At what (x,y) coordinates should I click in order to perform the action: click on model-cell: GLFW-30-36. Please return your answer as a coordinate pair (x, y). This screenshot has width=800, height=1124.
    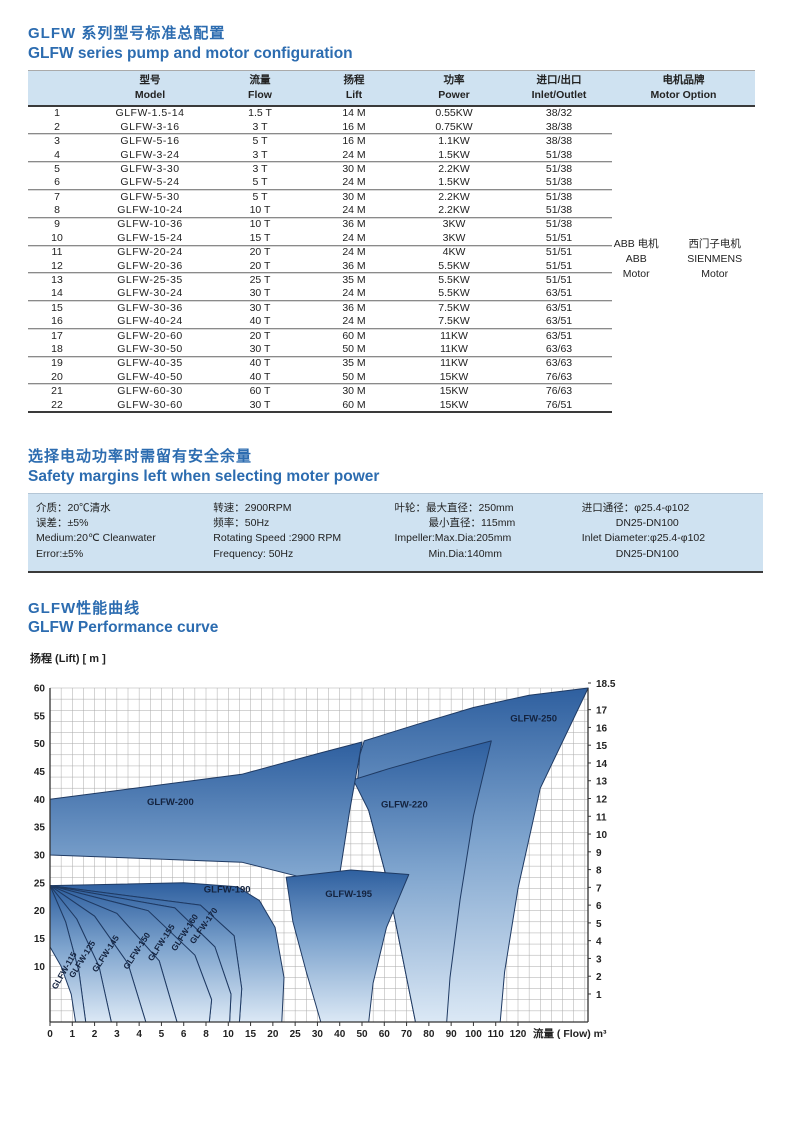
    Looking at the image, I should click on (150, 307).